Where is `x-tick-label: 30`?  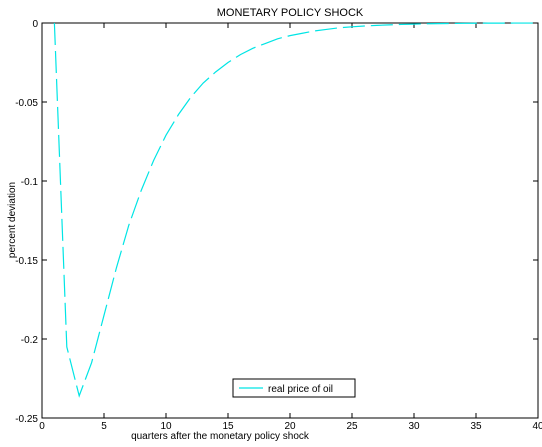
x-tick-label: 30 is located at coordinates (414, 426).